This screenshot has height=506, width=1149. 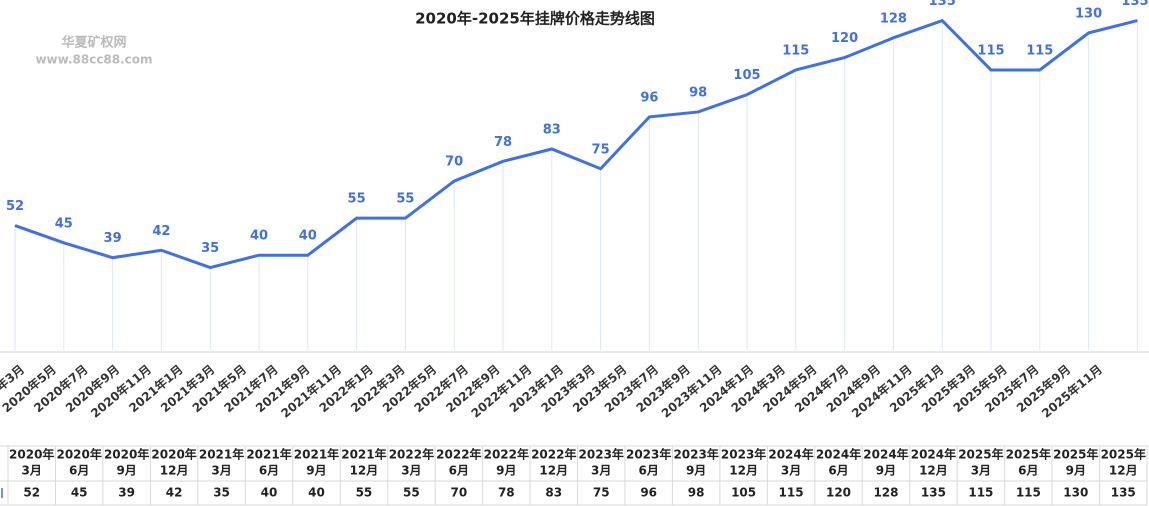 What do you see at coordinates (64, 223) in the screenshot?
I see `data-label: 45` at bounding box center [64, 223].